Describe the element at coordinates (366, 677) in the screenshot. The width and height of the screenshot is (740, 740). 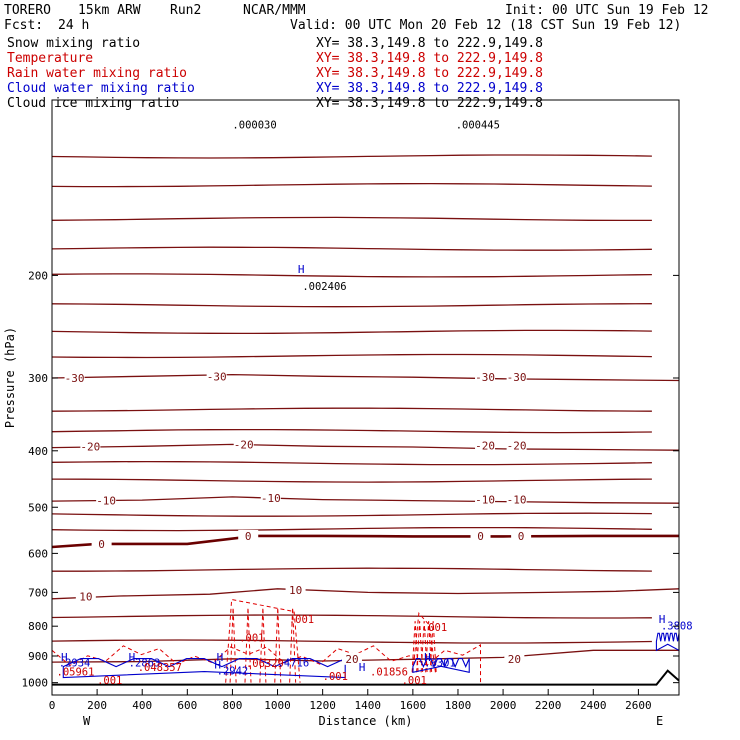
I see `ground-line` at that location.